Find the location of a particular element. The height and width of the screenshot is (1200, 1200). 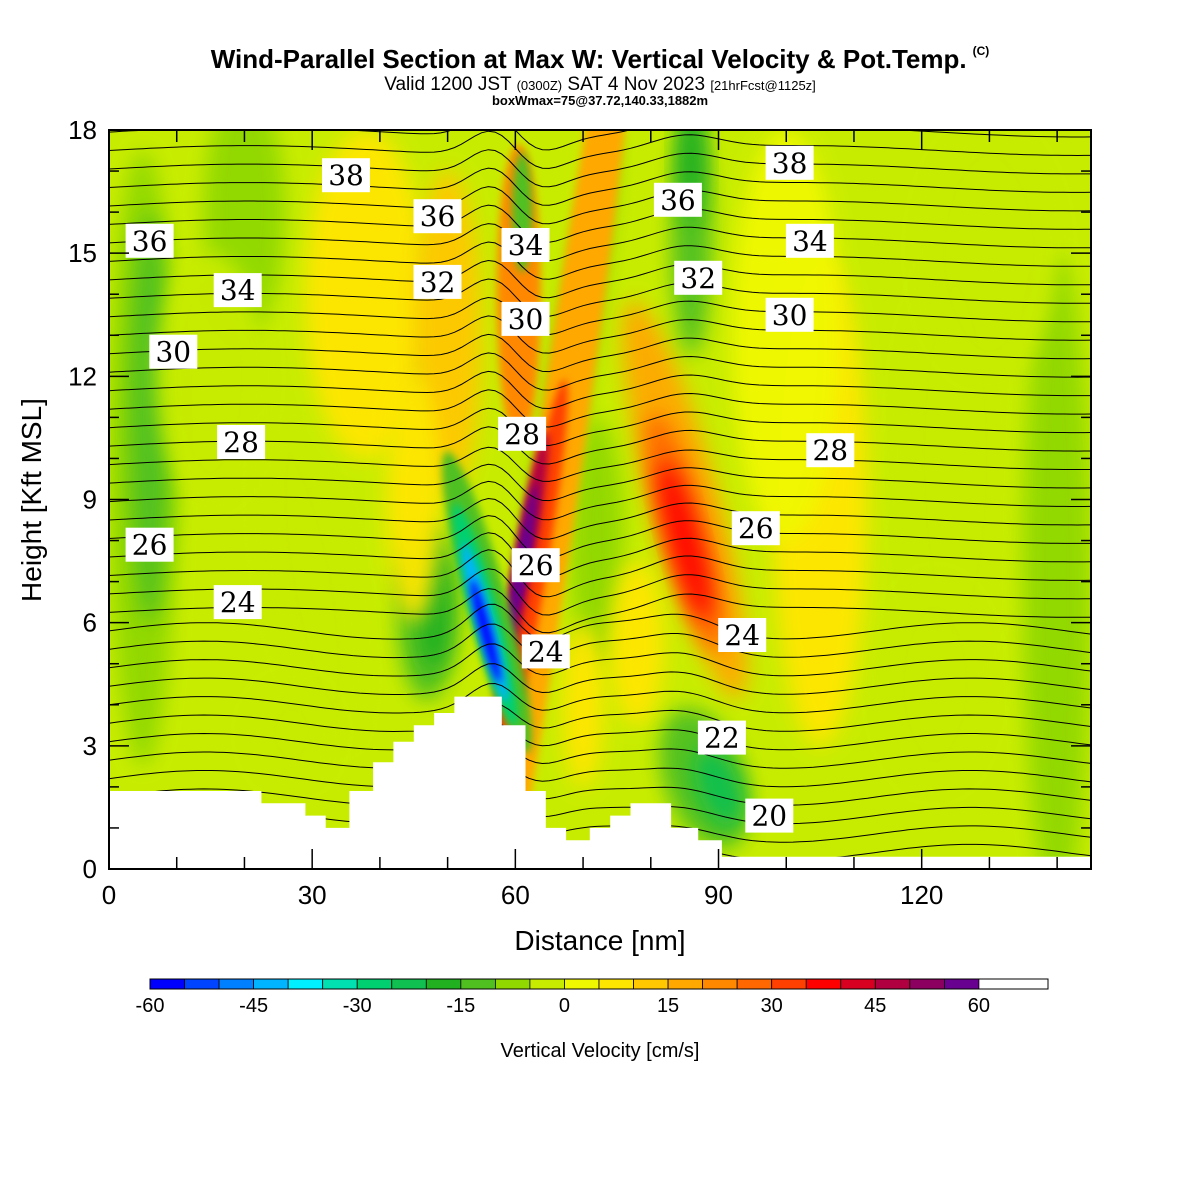

contour-label-text: 20 is located at coordinates (769, 816).